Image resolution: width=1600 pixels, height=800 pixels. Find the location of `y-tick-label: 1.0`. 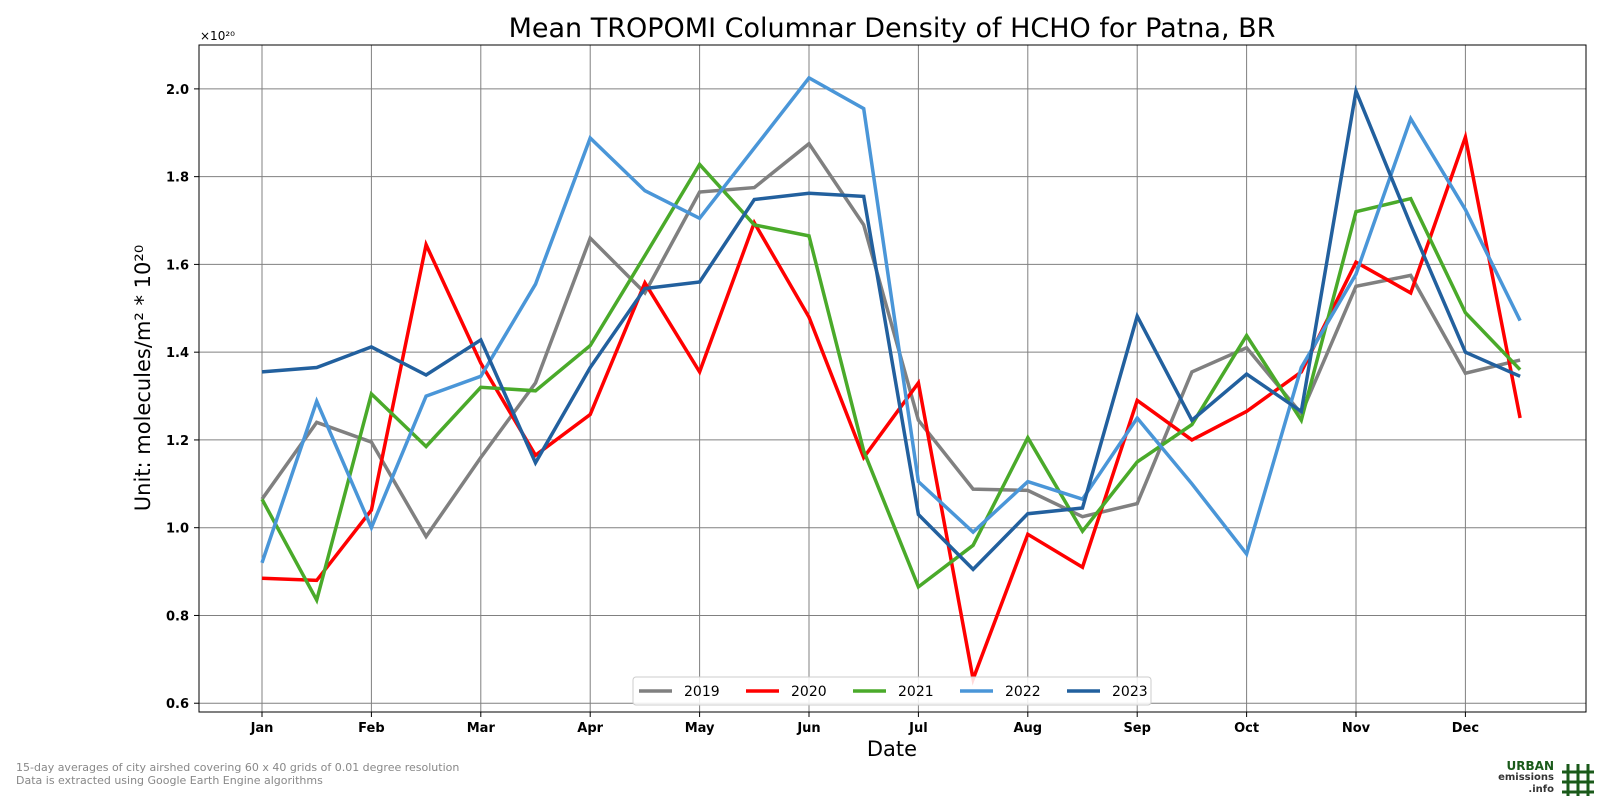

y-tick-label: 1.0 is located at coordinates (177, 529).